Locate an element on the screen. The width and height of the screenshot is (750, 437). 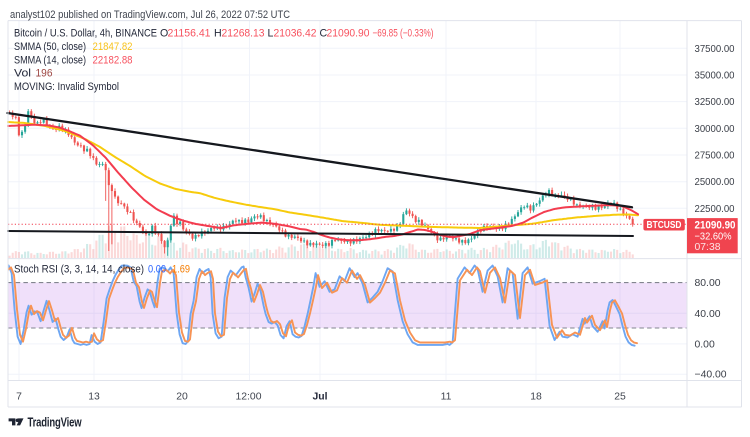
svg-text: 32500.00 is located at coordinates (715, 102).